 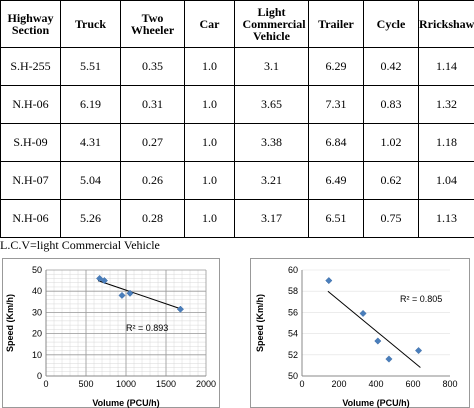 I want to click on x-tick-label: 500, so click(x=85, y=384).